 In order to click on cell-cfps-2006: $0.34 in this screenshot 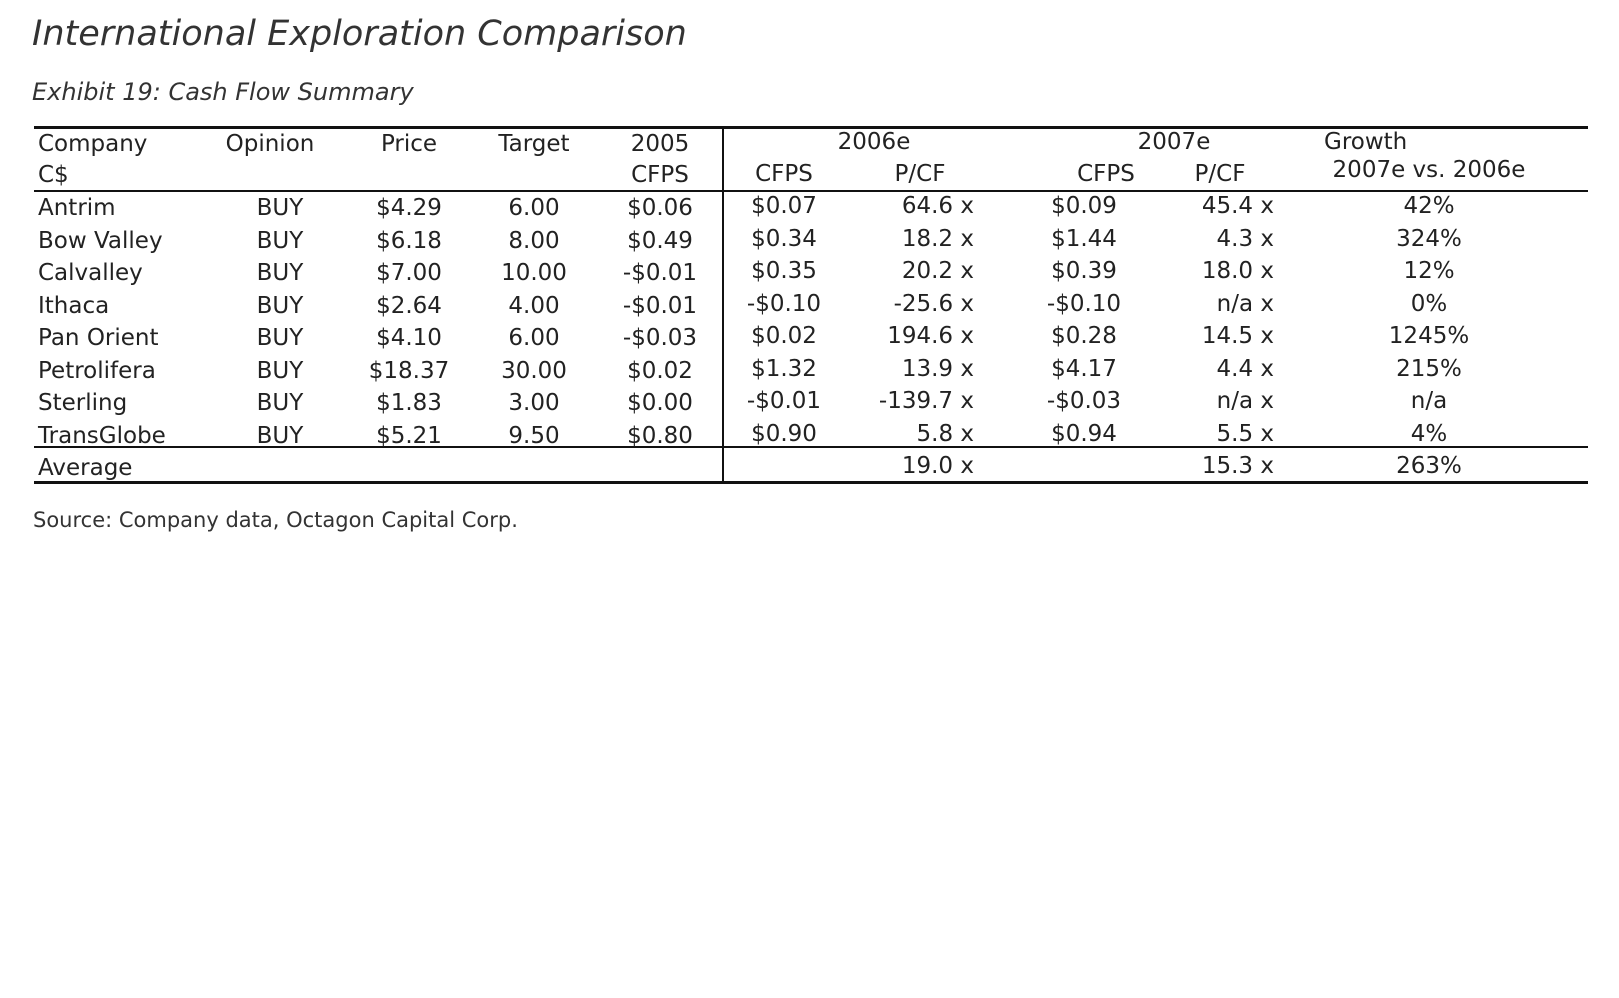, I will do `click(784, 238)`.